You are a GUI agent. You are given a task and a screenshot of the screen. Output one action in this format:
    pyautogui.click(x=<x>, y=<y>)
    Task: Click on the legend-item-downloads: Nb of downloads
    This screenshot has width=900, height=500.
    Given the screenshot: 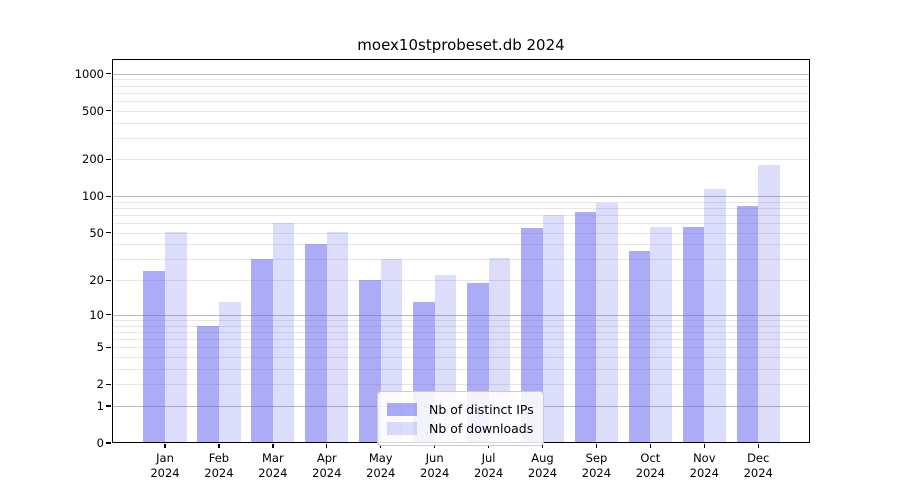 What is the action you would take?
    pyautogui.click(x=460, y=428)
    